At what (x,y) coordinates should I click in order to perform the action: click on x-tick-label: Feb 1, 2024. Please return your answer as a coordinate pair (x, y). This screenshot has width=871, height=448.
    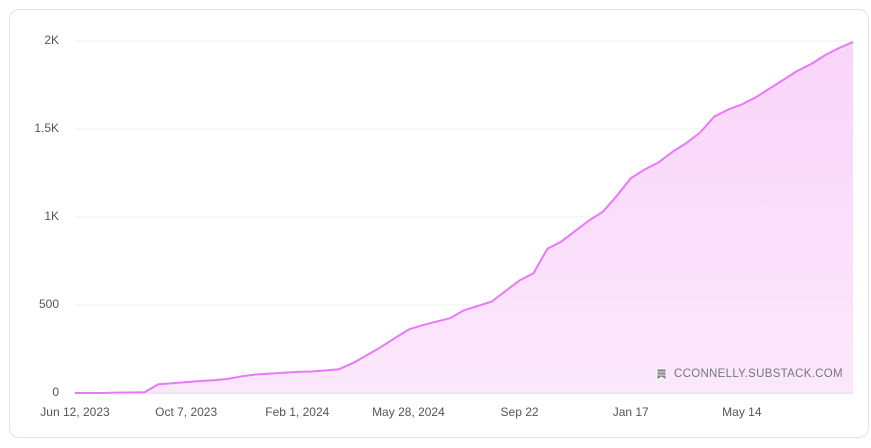
    Looking at the image, I should click on (297, 412).